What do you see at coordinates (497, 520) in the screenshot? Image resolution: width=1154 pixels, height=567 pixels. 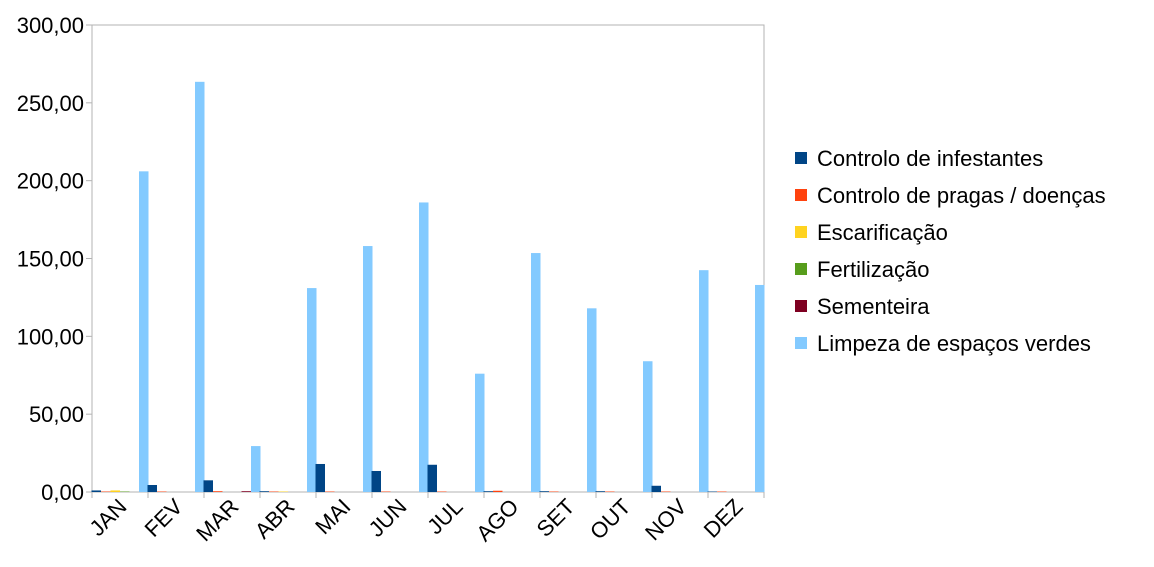 I see `x-tick-label: AGO` at bounding box center [497, 520].